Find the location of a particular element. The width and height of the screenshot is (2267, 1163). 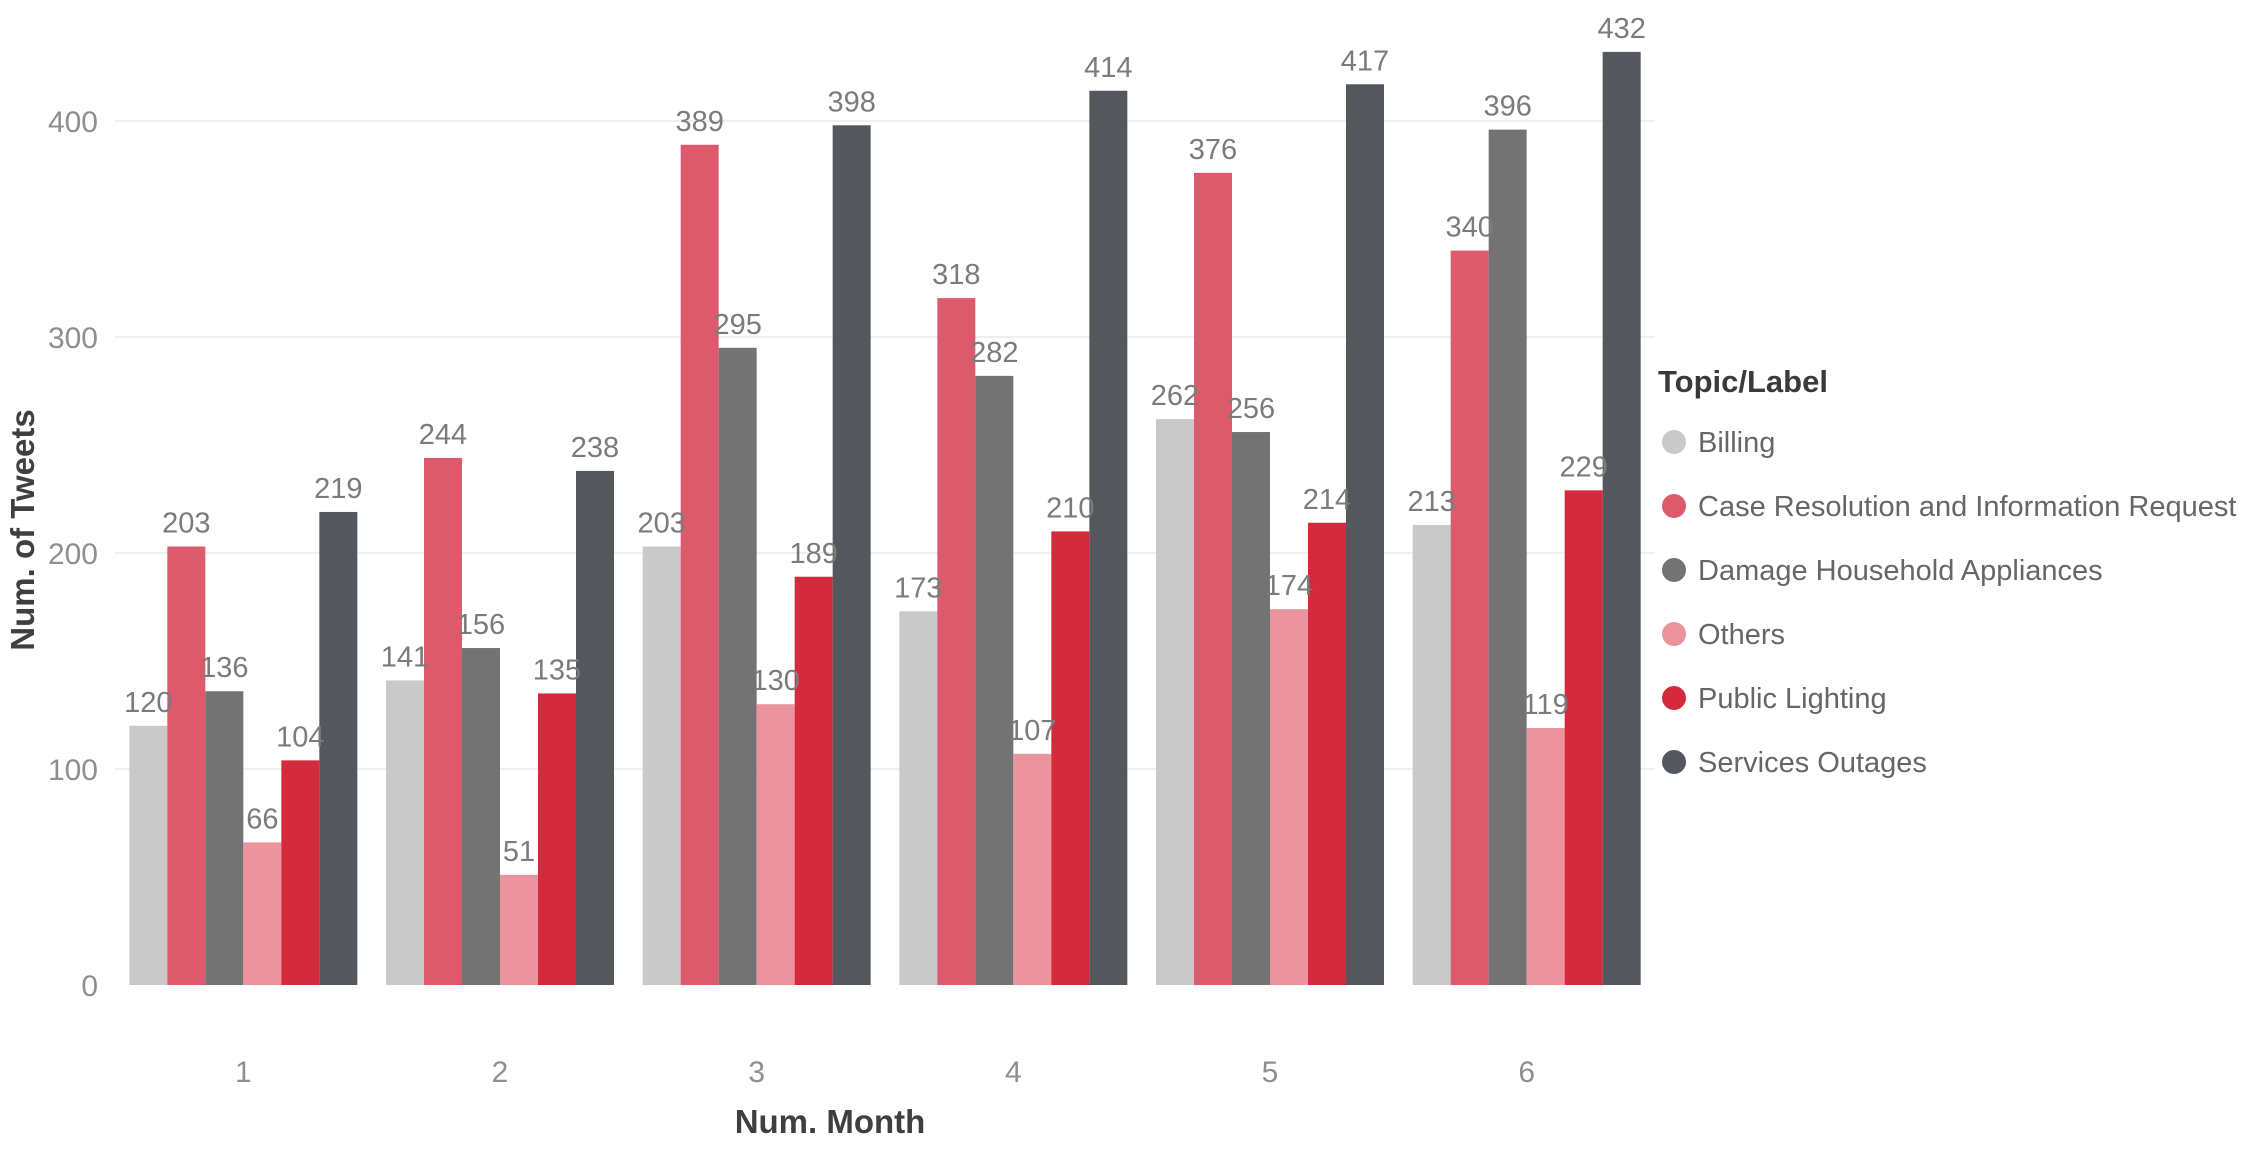

bar-value-label-case-resolution-and-information-request-month-1: 203 is located at coordinates (186, 524).